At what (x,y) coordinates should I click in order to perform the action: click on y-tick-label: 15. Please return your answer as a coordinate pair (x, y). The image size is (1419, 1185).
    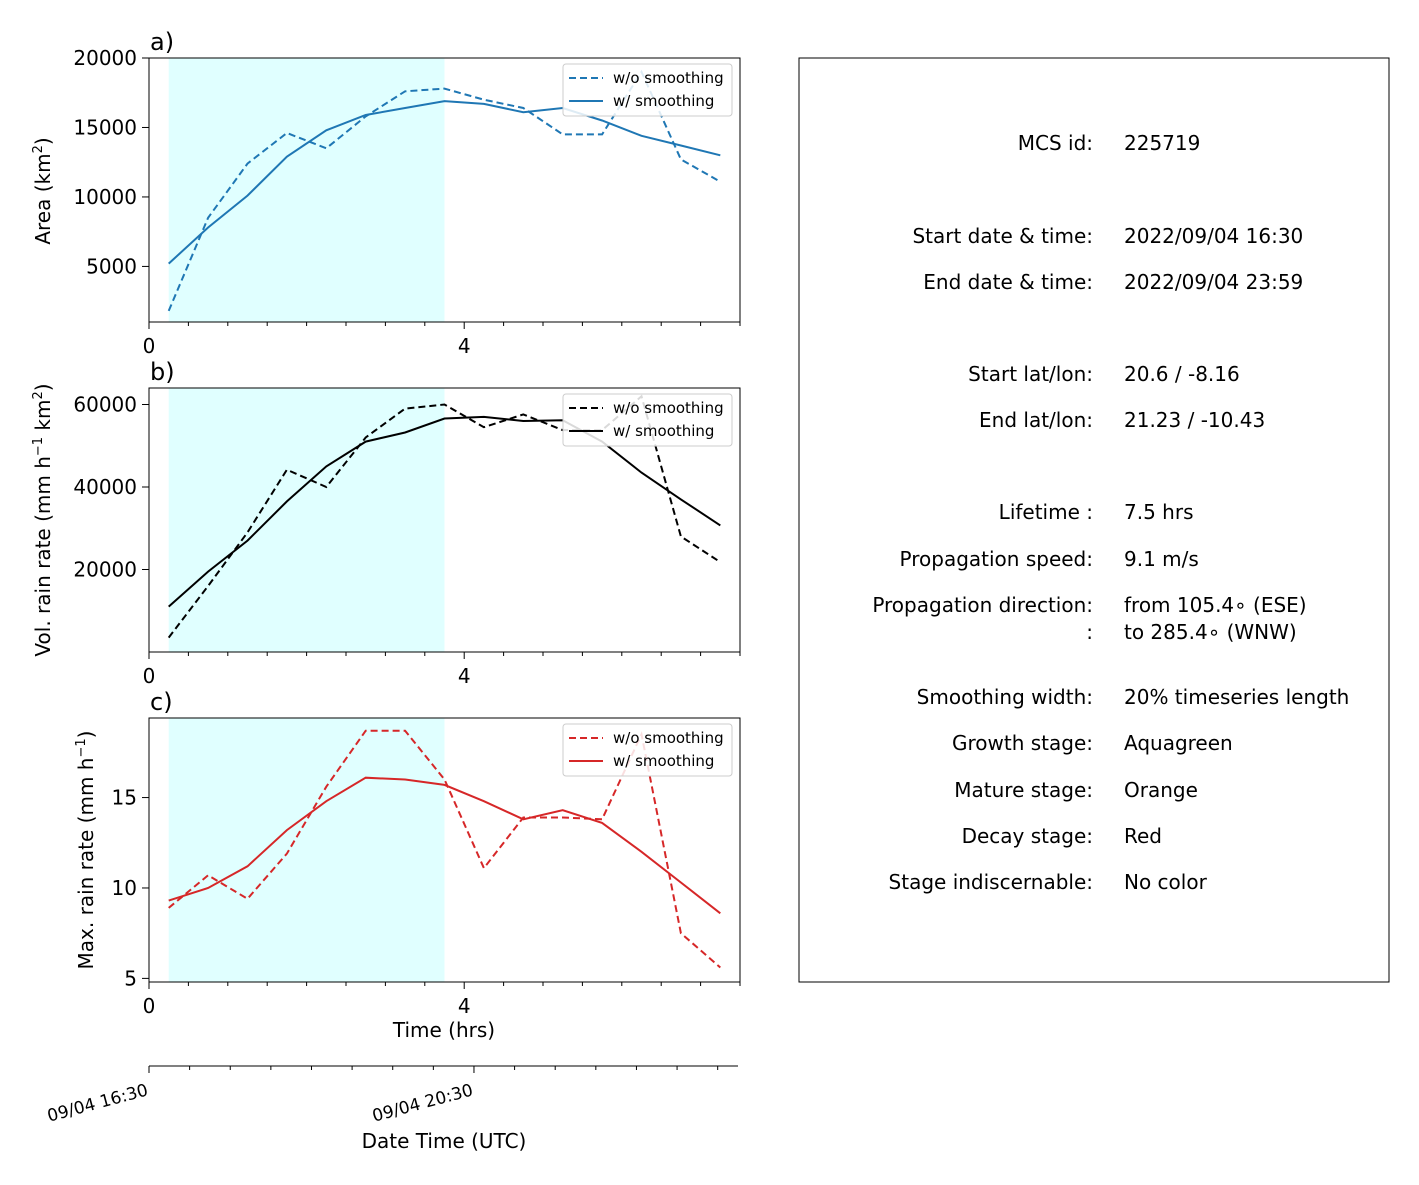
    Looking at the image, I should click on (124, 798).